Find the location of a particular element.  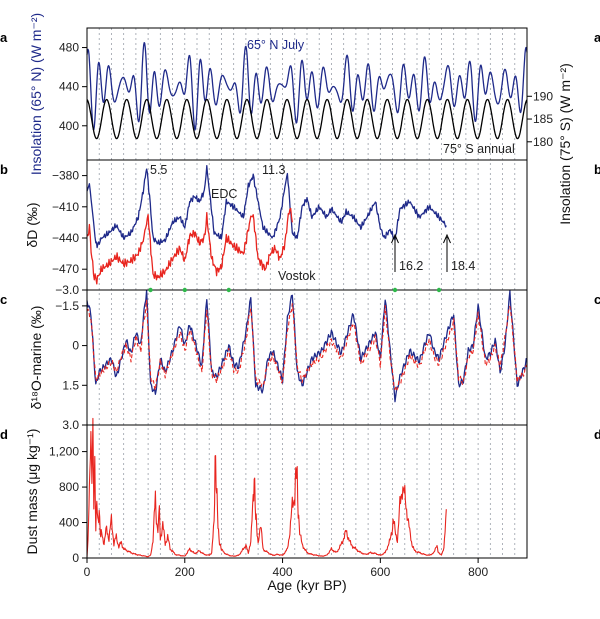

annotation-mis-16.2: 16.2 is located at coordinates (411, 266).